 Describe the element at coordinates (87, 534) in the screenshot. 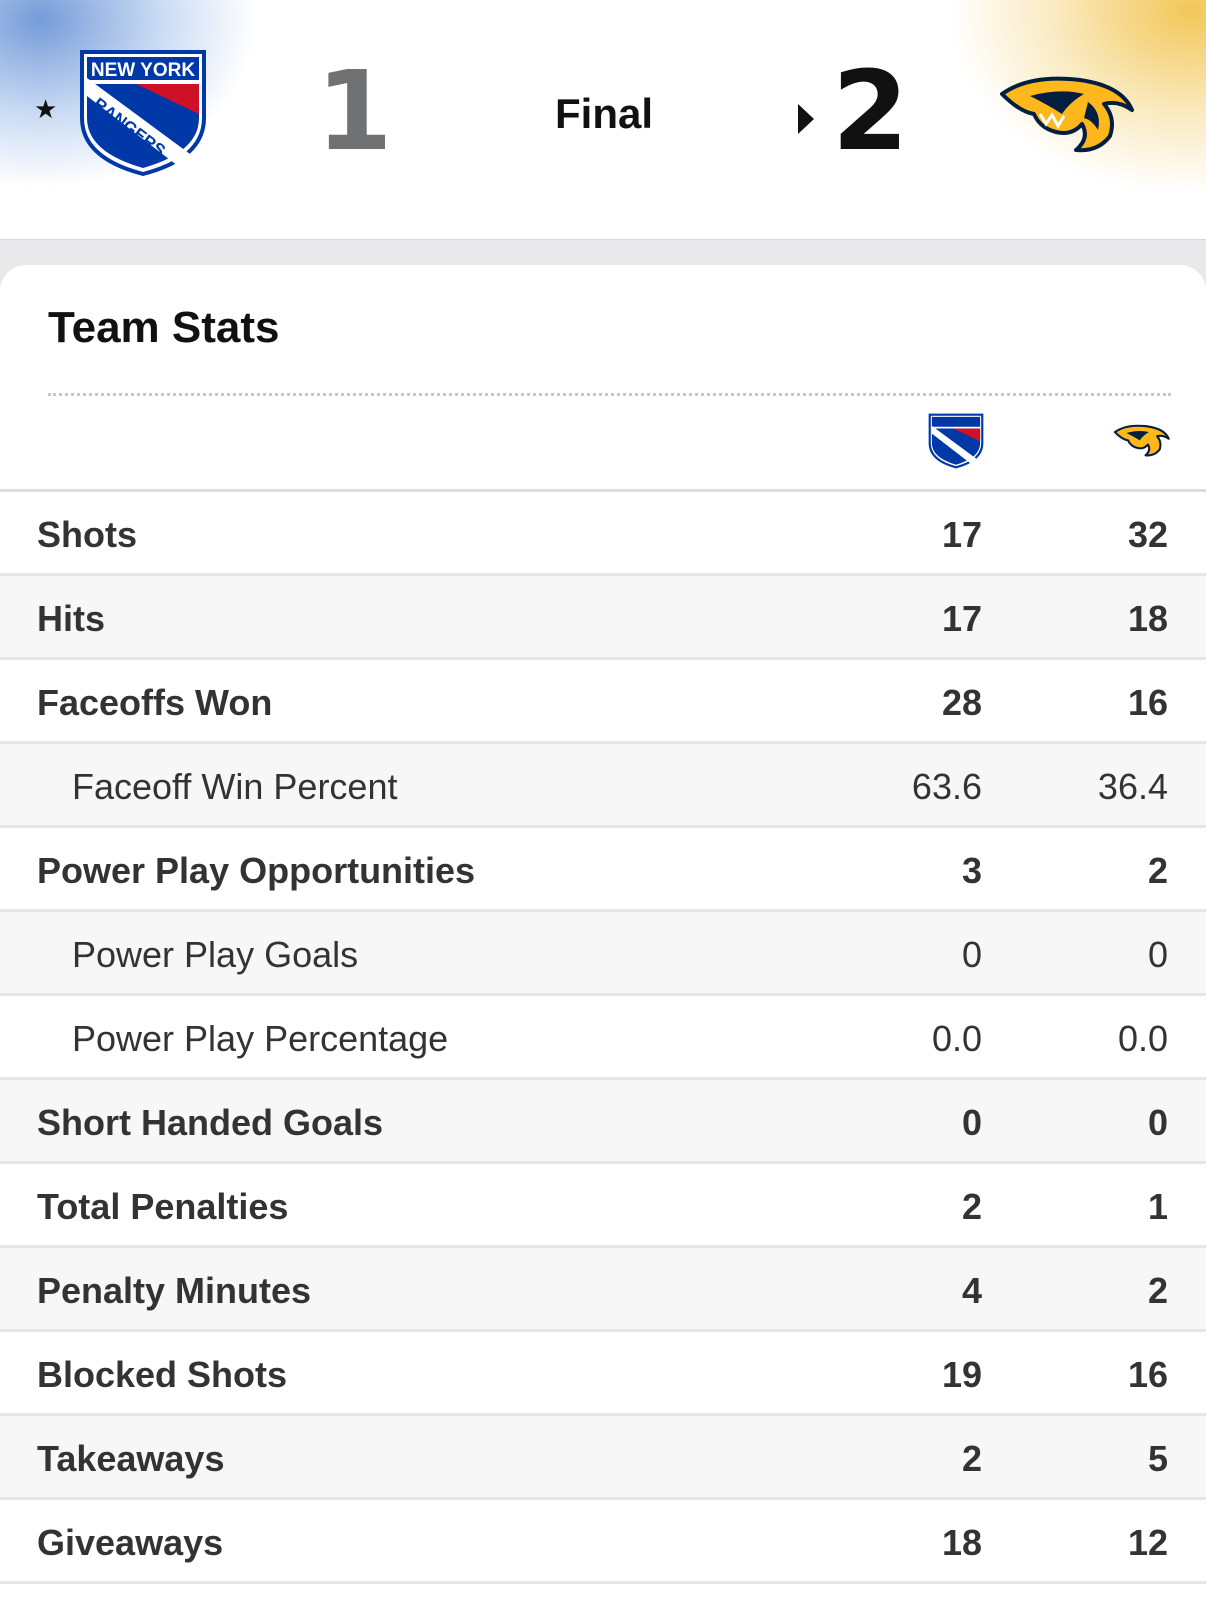

I see `stat-label: Shots` at that location.